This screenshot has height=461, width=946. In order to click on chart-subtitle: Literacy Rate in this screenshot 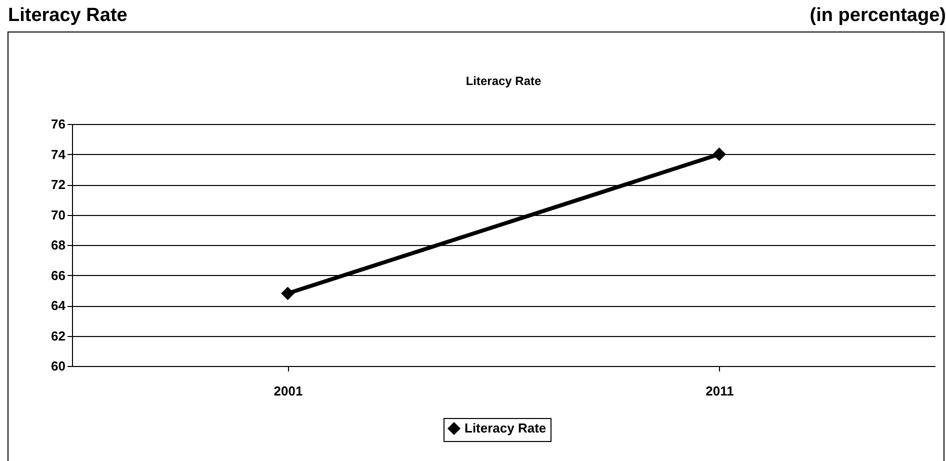, I will do `click(504, 81)`.